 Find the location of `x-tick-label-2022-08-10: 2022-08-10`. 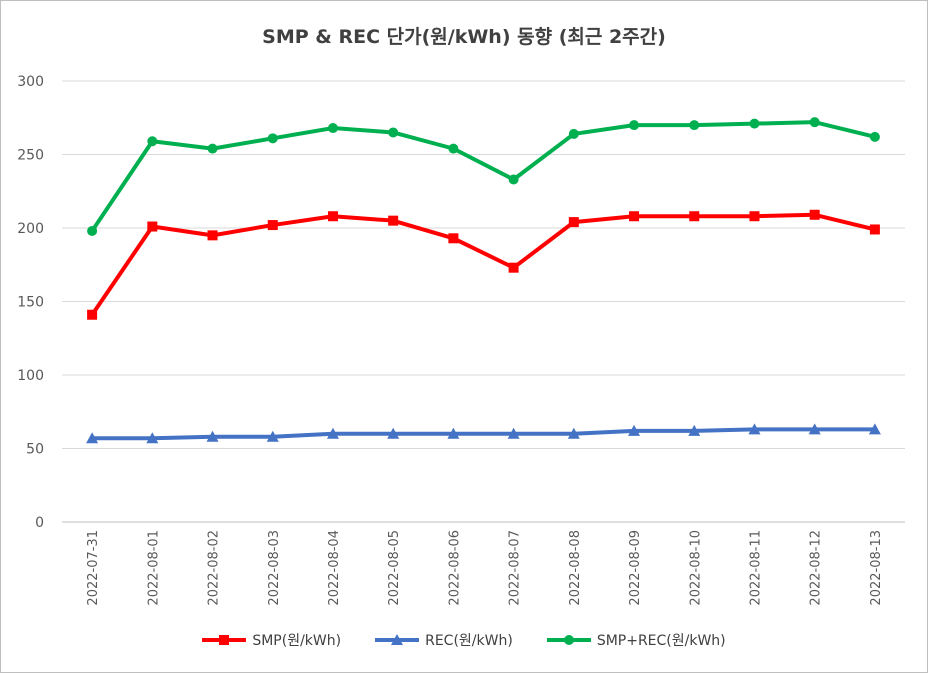

x-tick-label-2022-08-10: 2022-08-10 is located at coordinates (695, 568).